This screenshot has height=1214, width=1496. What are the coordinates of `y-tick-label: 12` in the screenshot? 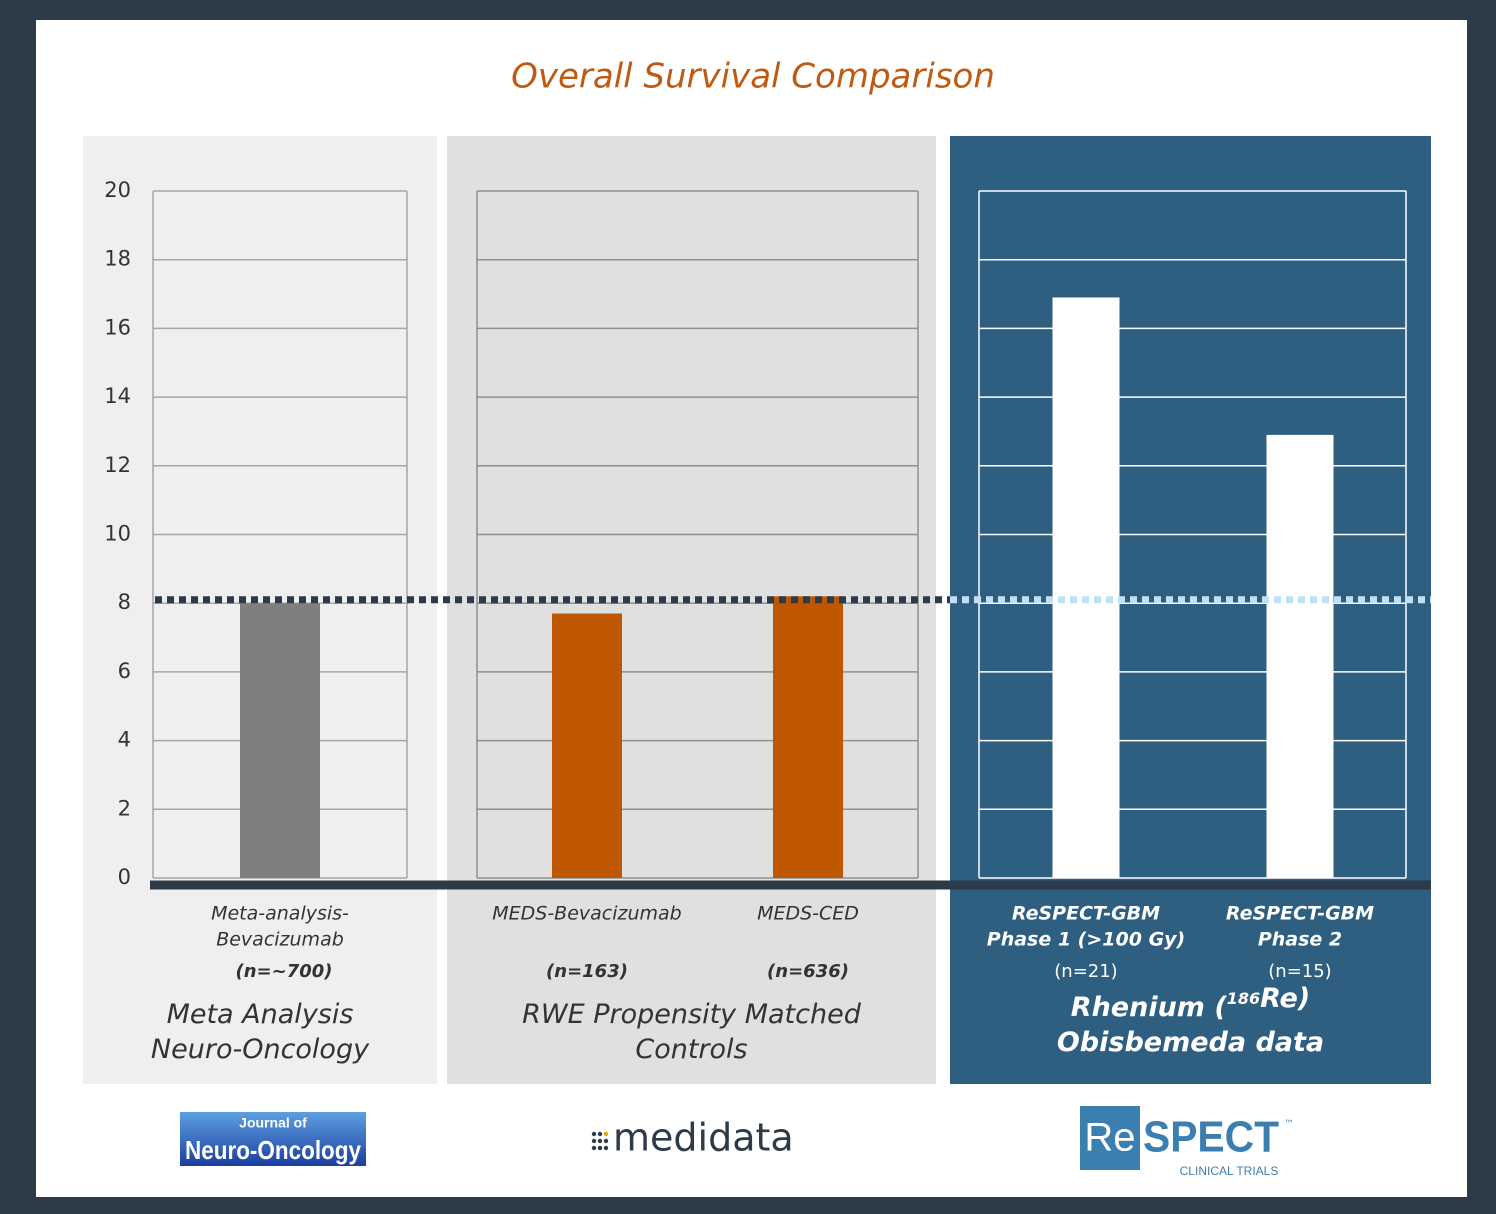 It's located at (117, 465).